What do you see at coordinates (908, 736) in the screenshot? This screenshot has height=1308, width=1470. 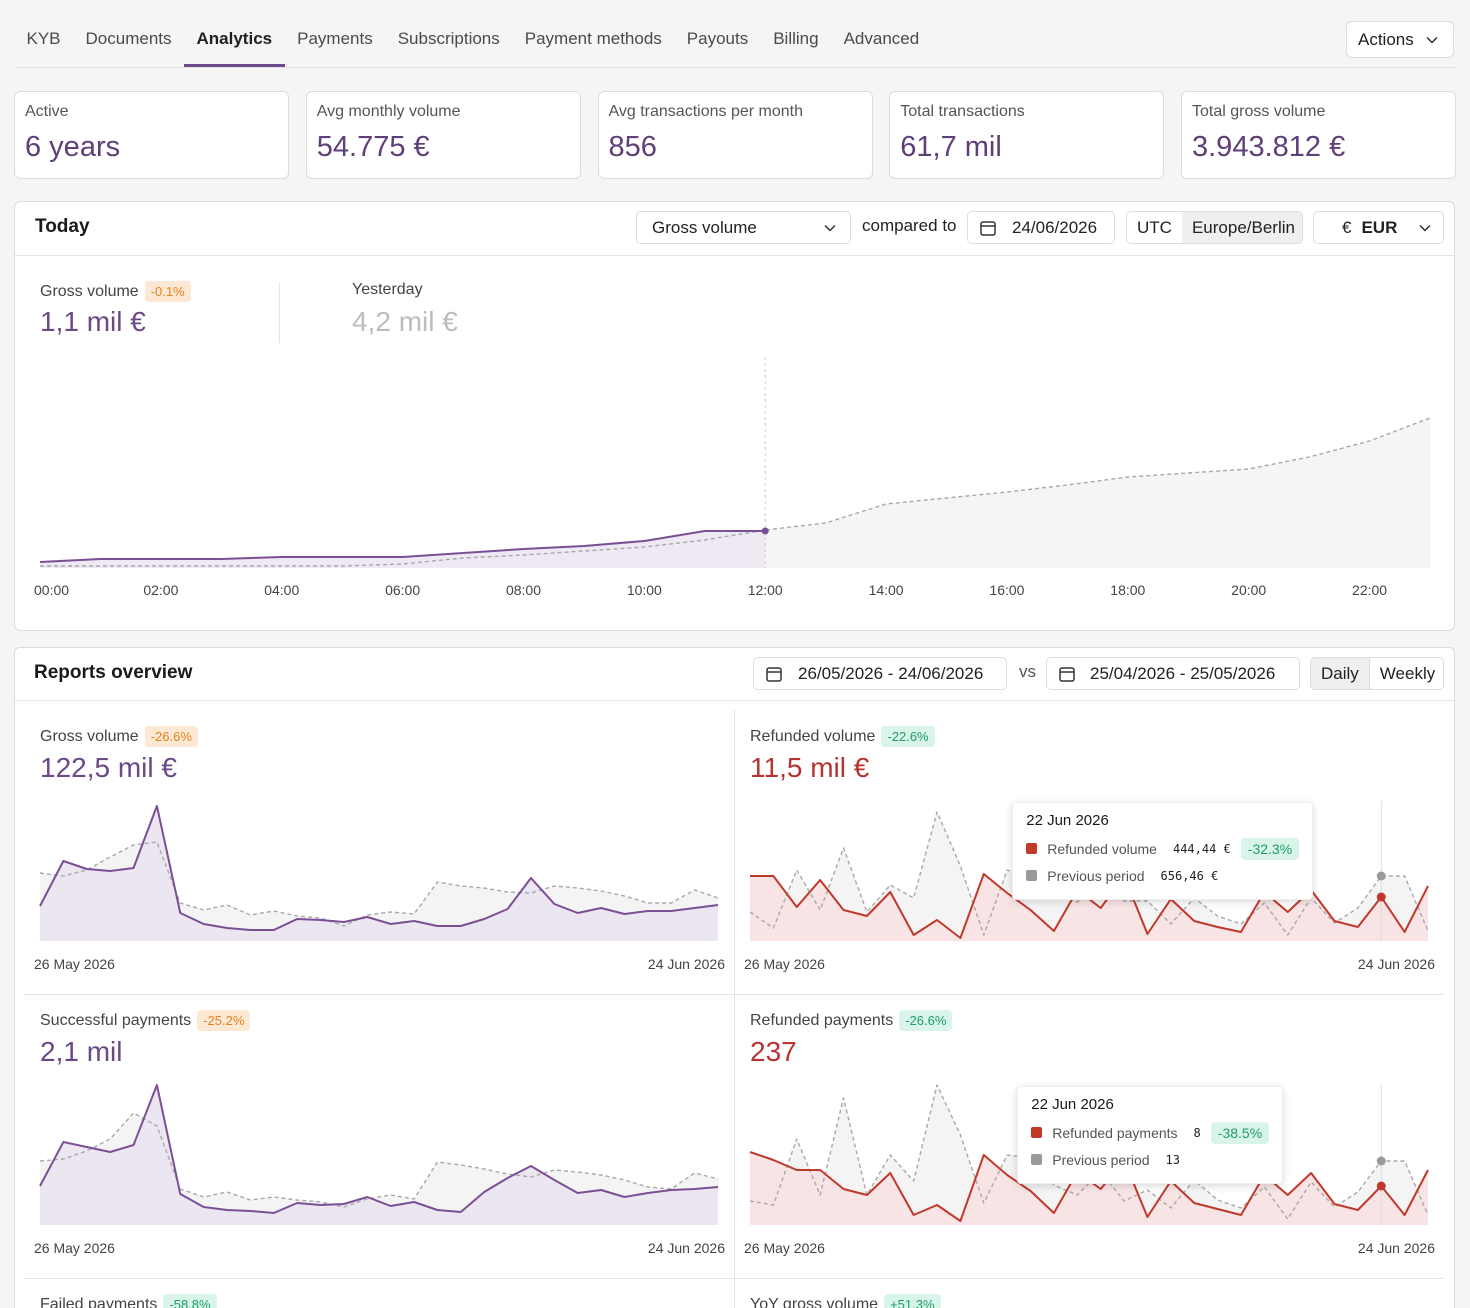 I see `change-badge: -22.6%` at bounding box center [908, 736].